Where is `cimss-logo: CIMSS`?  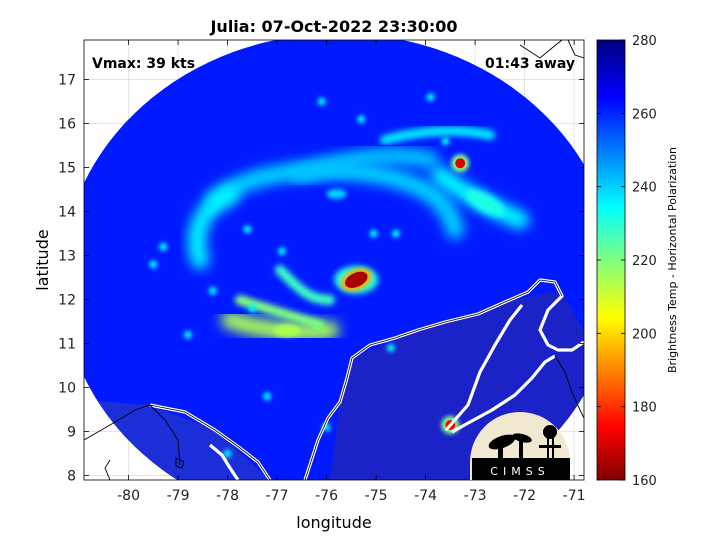
cimss-logo: CIMSS is located at coordinates (520, 446).